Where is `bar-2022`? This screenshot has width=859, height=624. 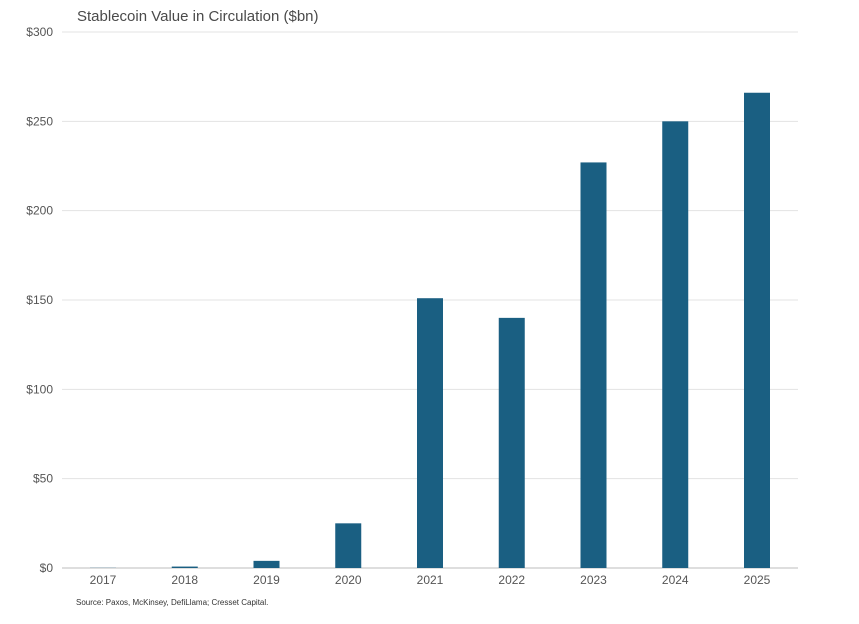 bar-2022 is located at coordinates (511, 442).